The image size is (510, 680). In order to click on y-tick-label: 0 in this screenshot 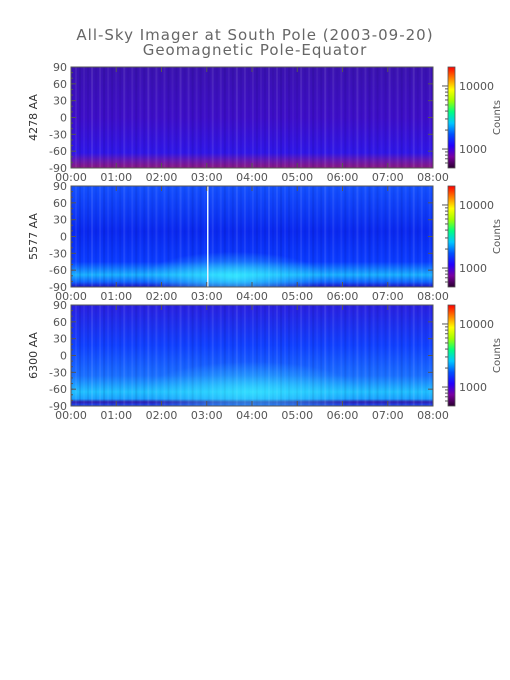, I will do `click(63, 356)`.